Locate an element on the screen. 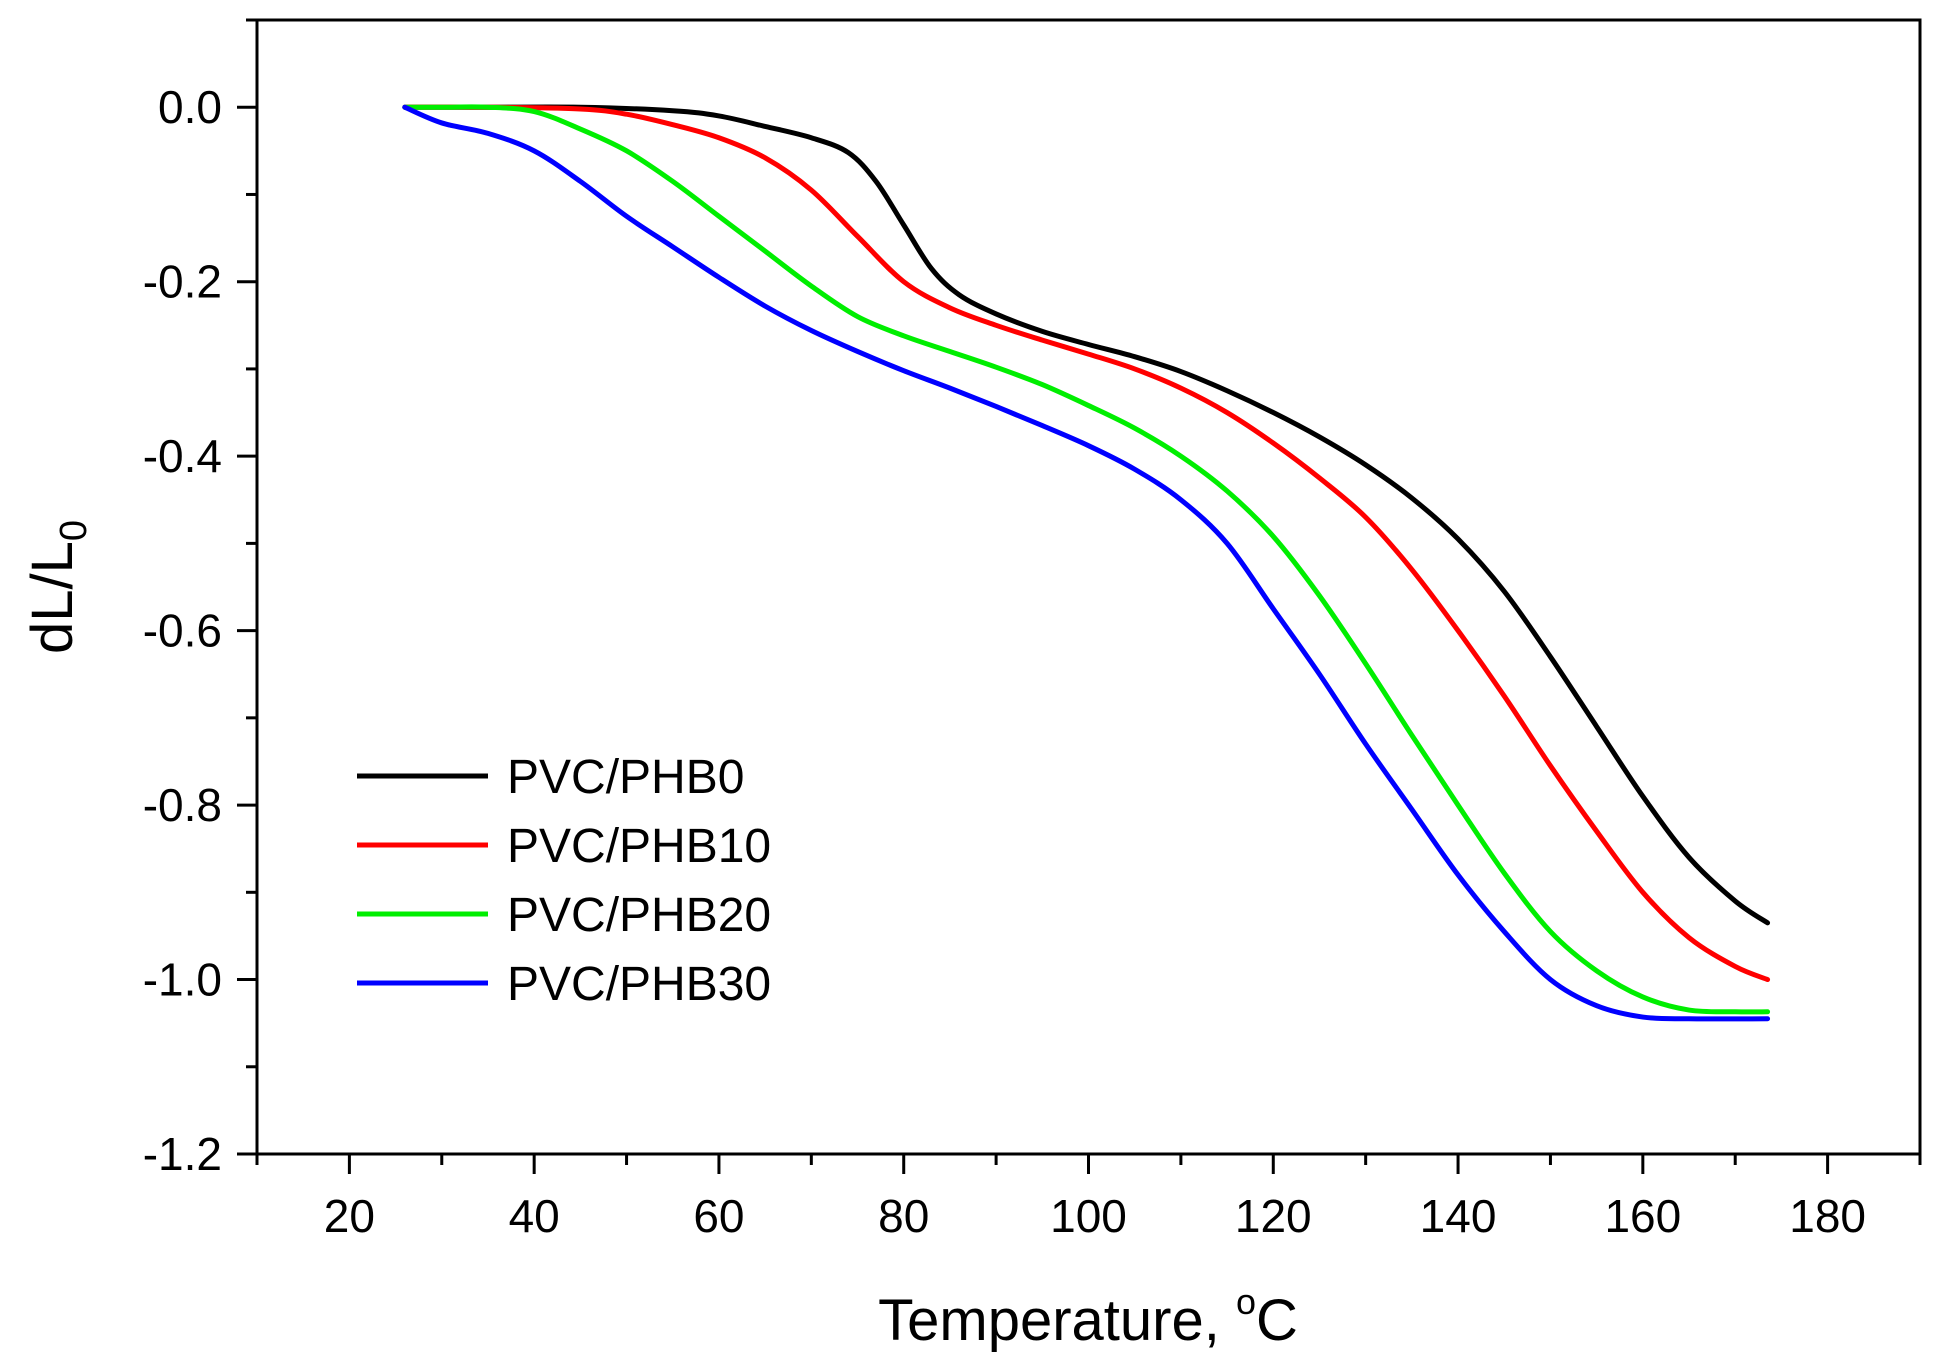  legend: PVC/PHB0 PVC/PHB10 PVC/PHB20 PVC/PHB30 is located at coordinates (564, 881).